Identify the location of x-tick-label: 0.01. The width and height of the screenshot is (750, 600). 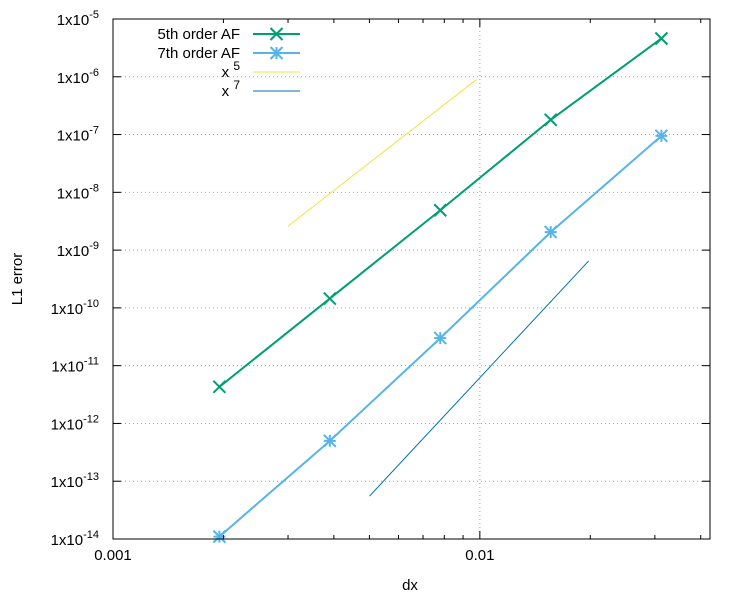
(479, 555).